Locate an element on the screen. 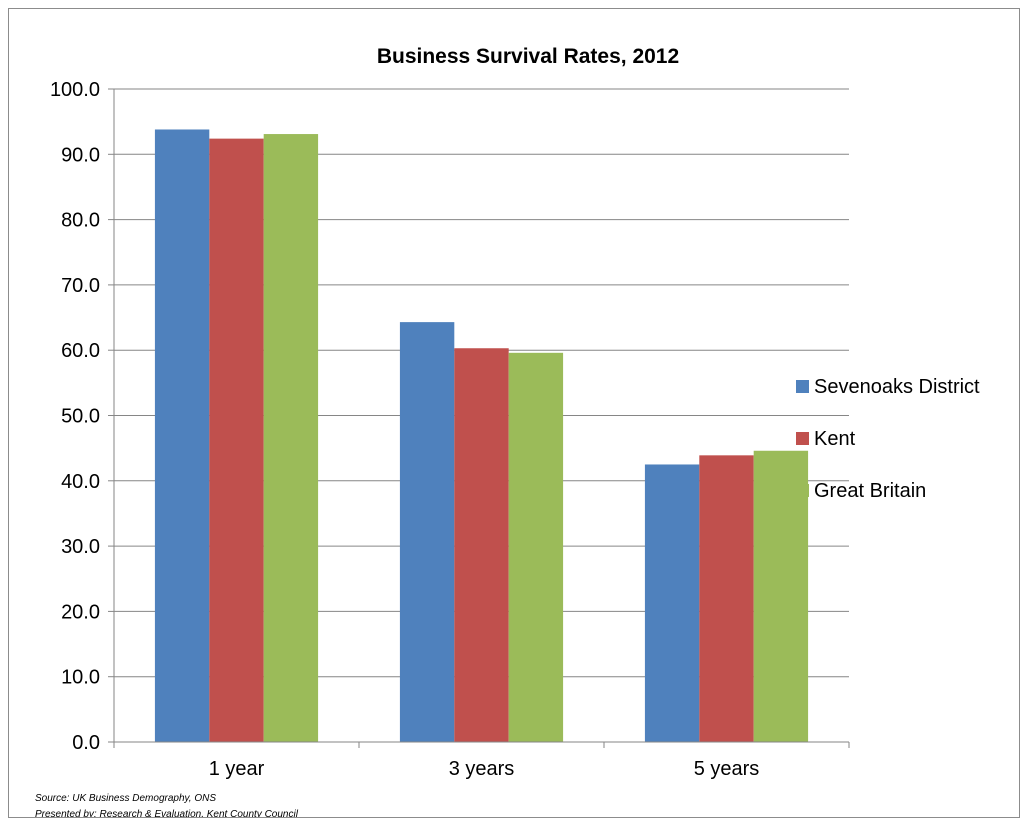 The height and width of the screenshot is (820, 1029). legend-label: Great Britain is located at coordinates (870, 491).